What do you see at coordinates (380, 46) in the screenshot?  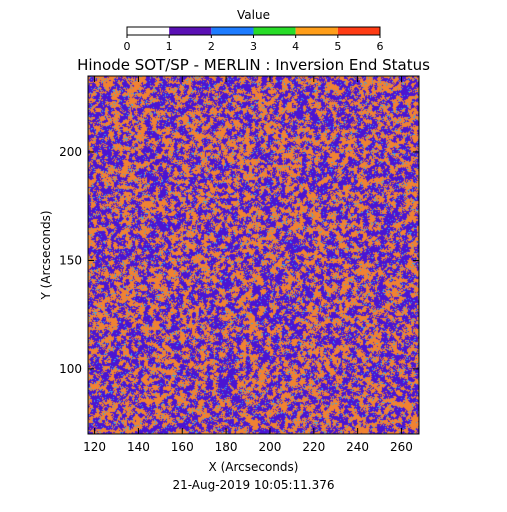 I see `colorbar-tick-label: 6` at bounding box center [380, 46].